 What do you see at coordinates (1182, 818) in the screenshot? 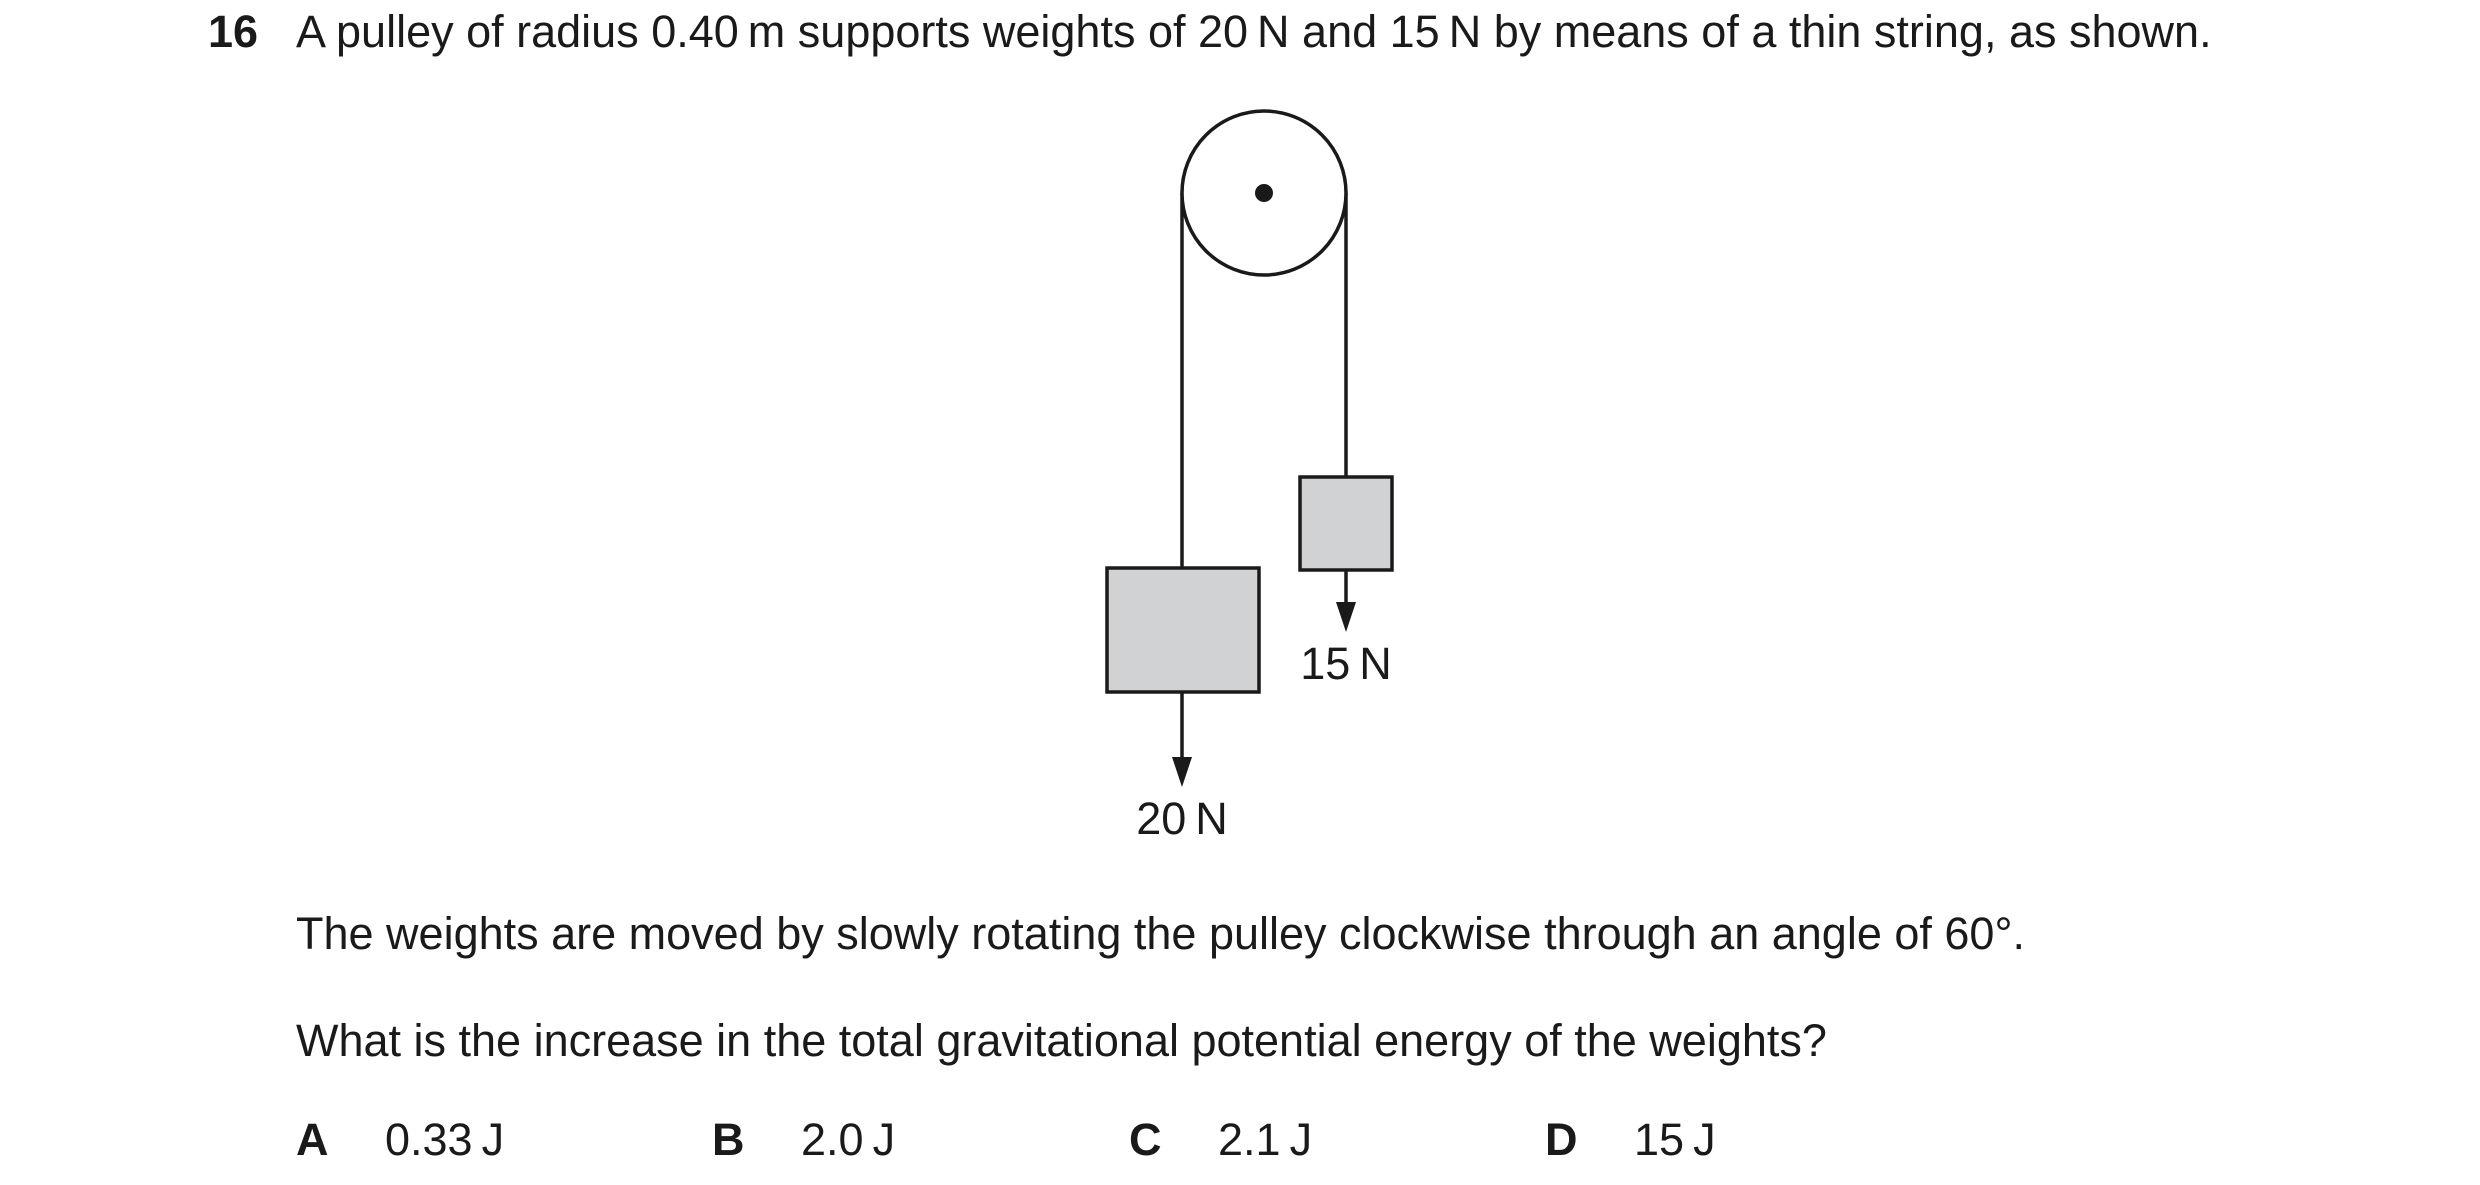
I see `heavy-weight-label: 20 N` at bounding box center [1182, 818].